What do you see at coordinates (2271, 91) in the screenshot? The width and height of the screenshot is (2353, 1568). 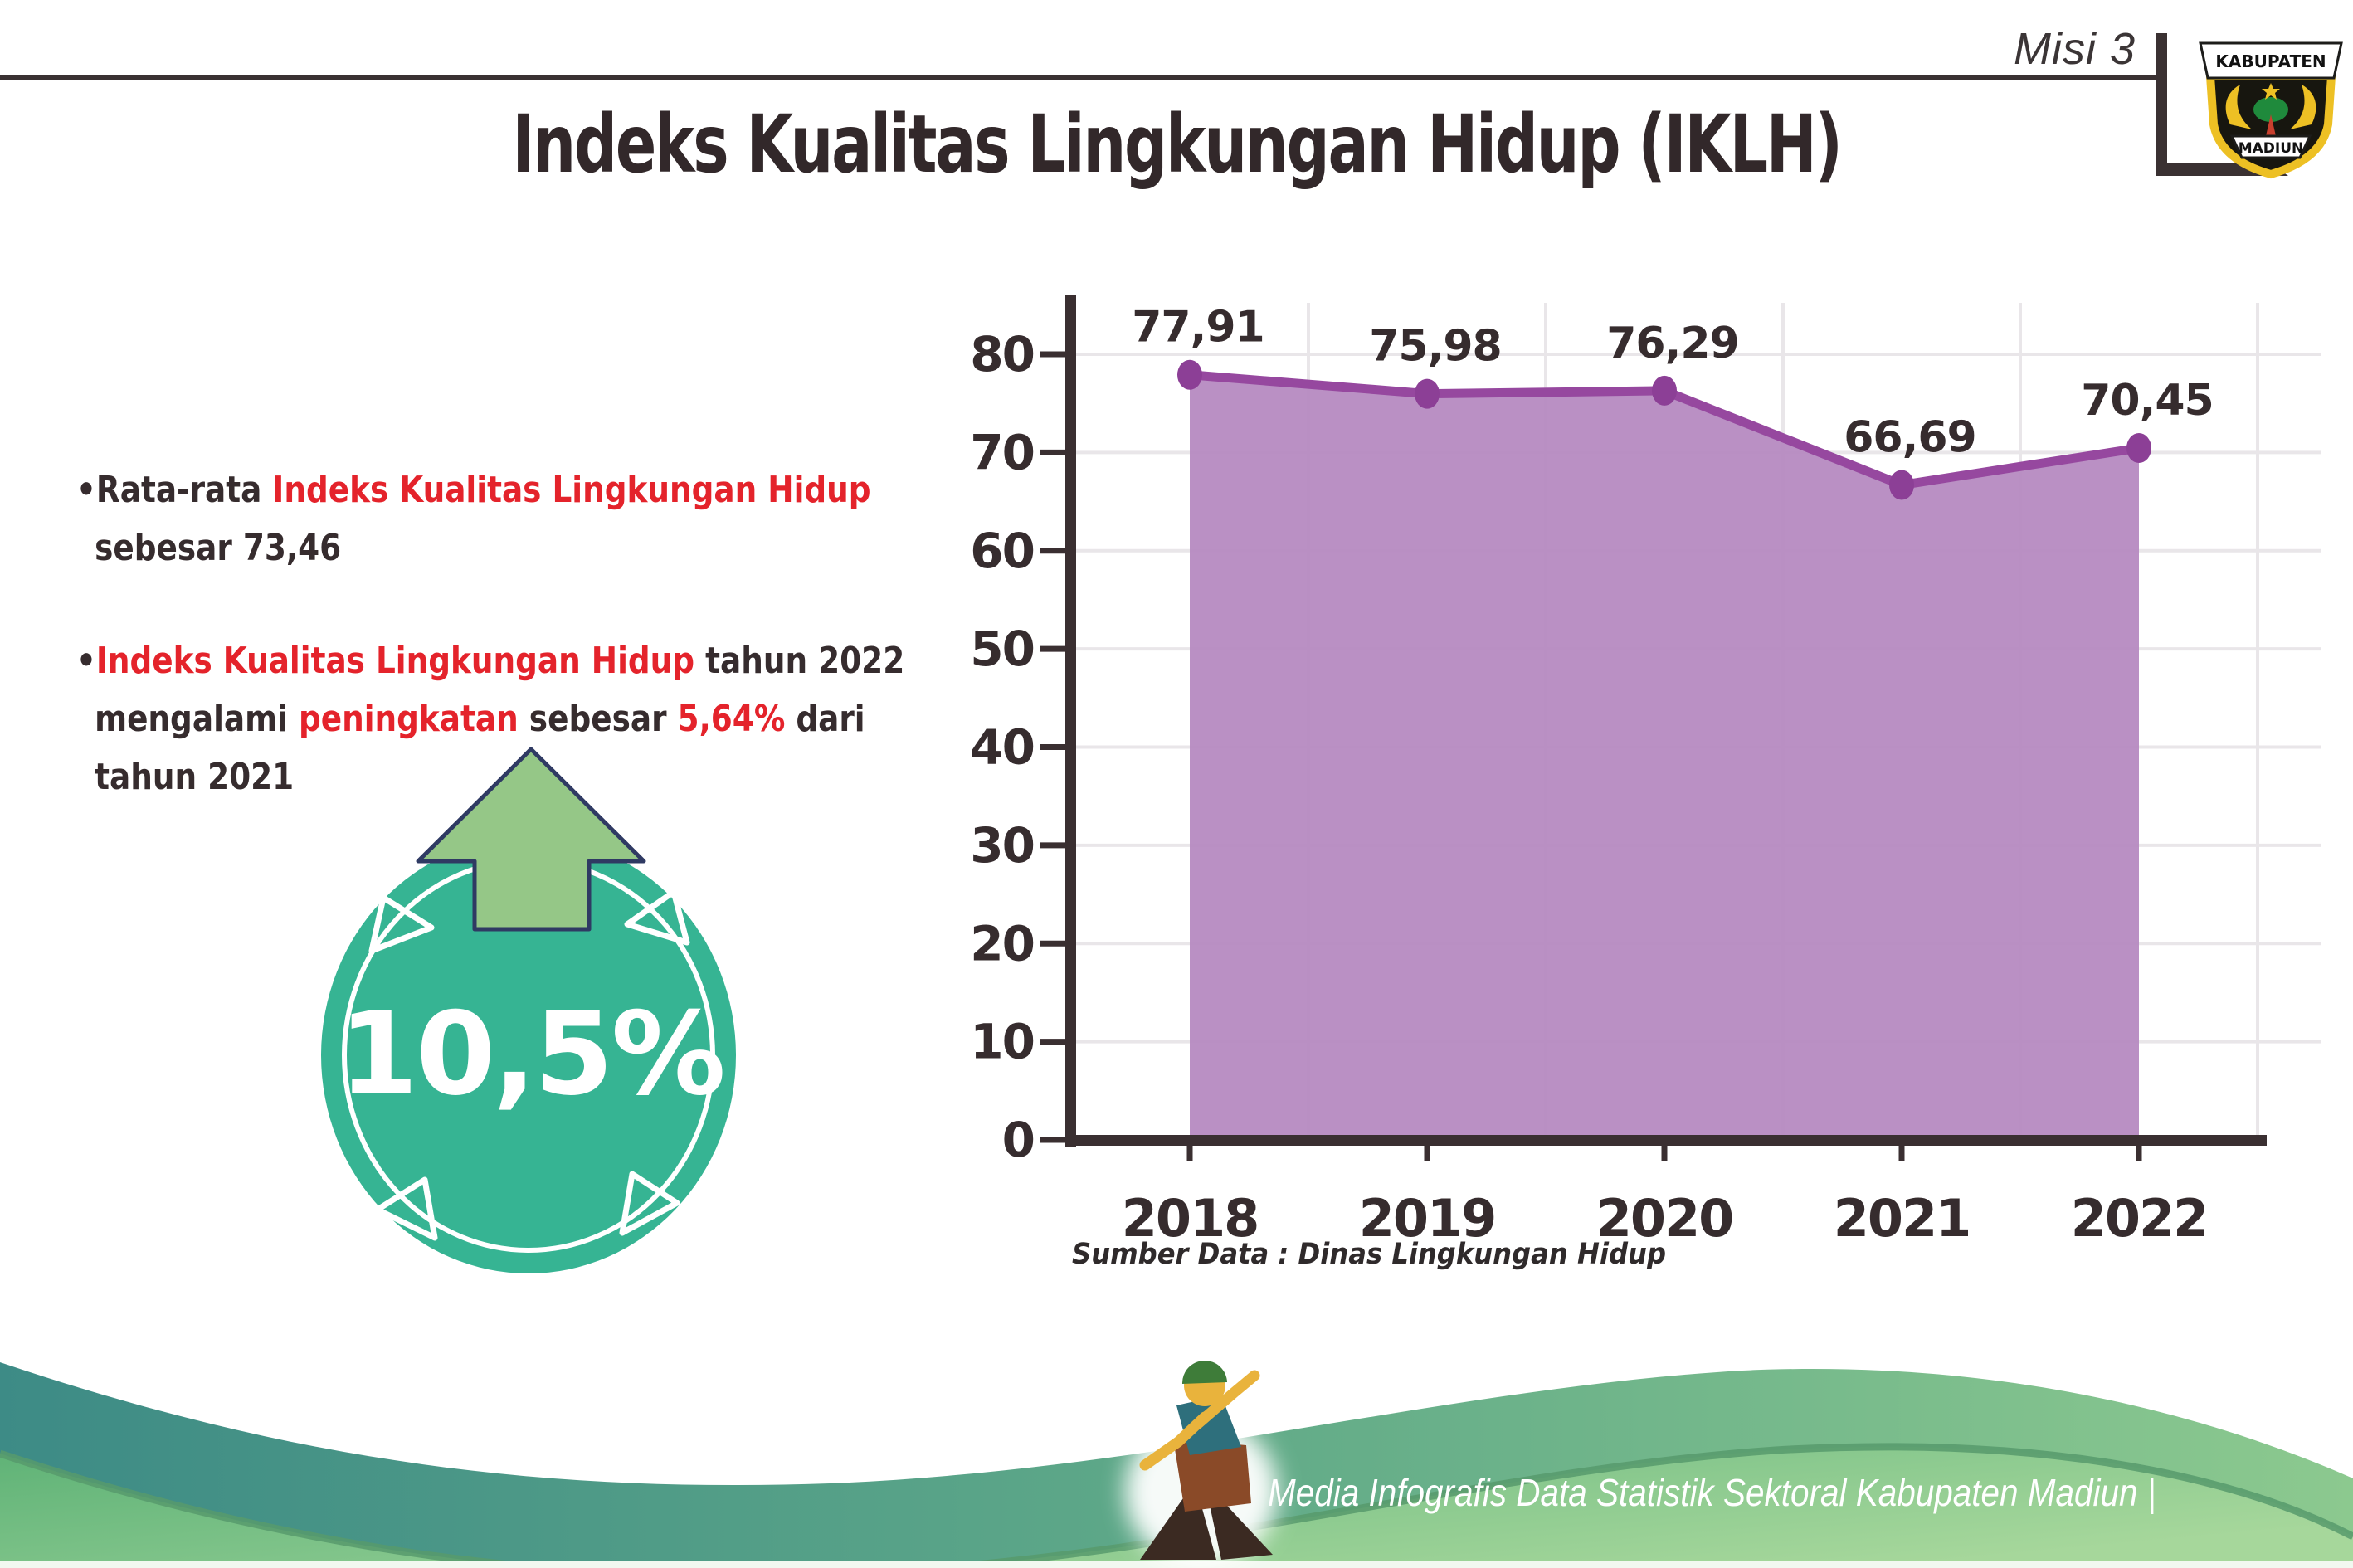 I see `logo-star` at bounding box center [2271, 91].